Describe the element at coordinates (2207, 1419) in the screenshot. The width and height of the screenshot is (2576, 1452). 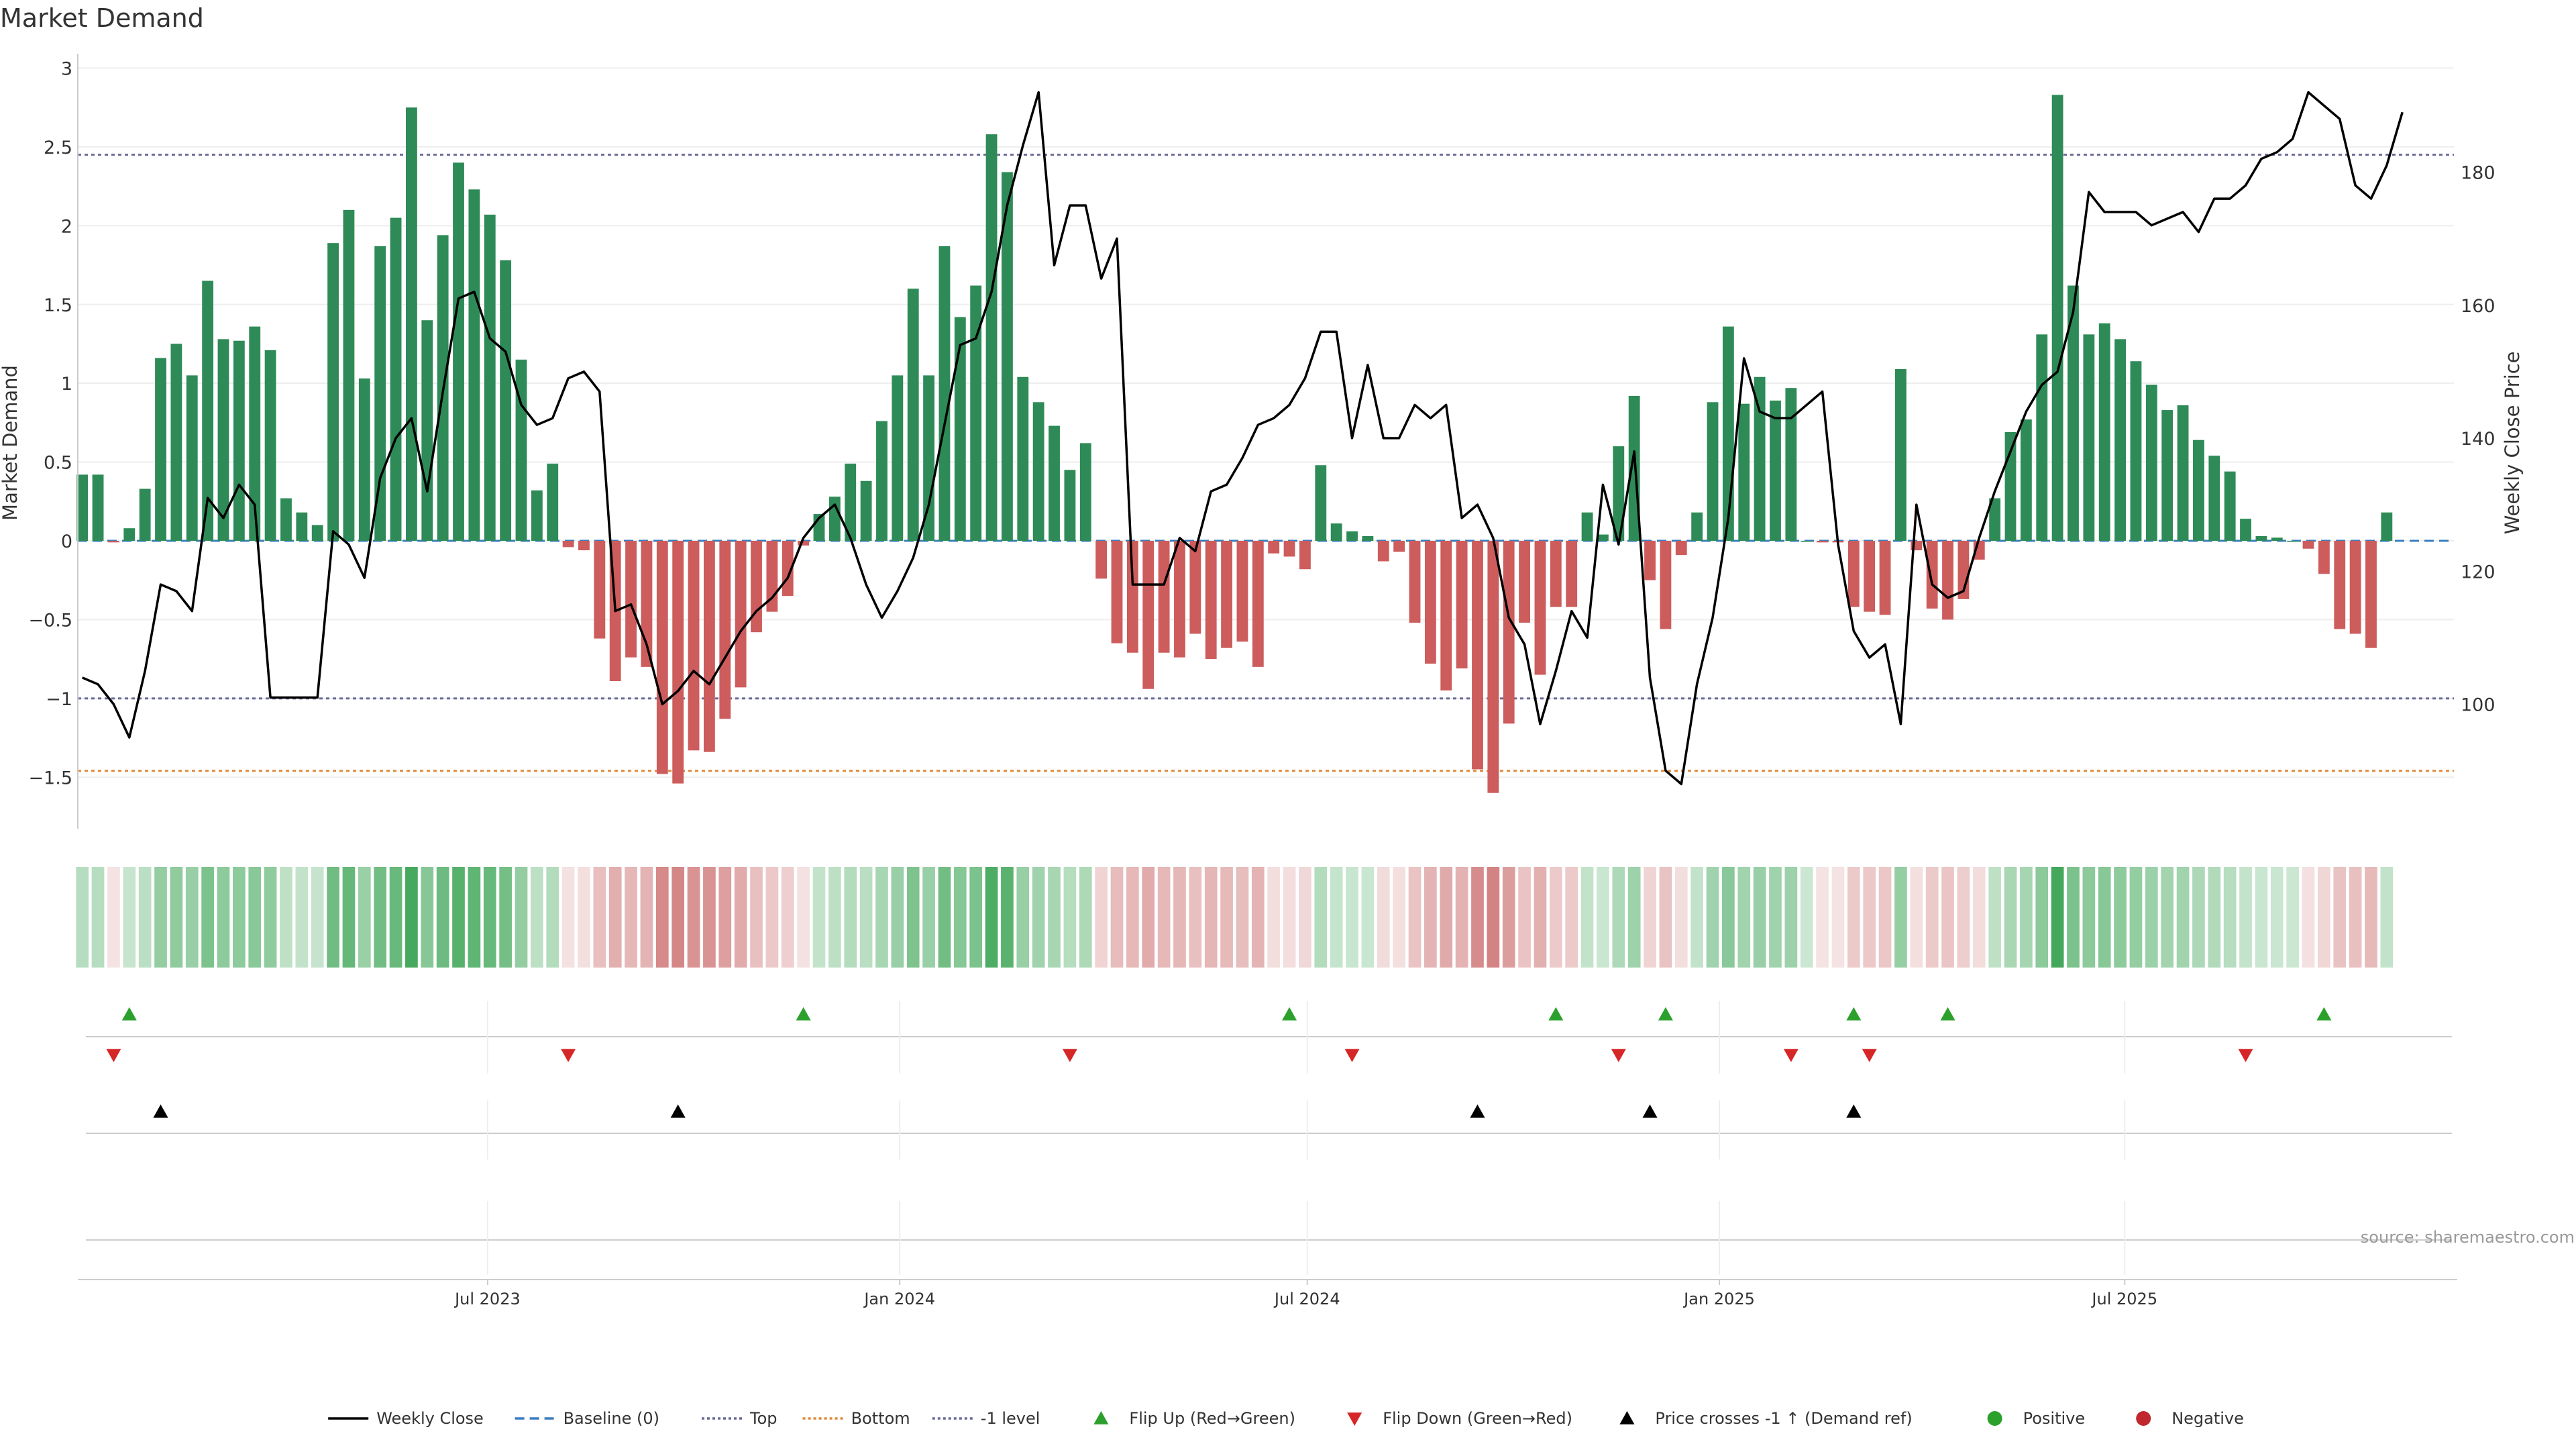
I see `legend-label: Negative` at that location.